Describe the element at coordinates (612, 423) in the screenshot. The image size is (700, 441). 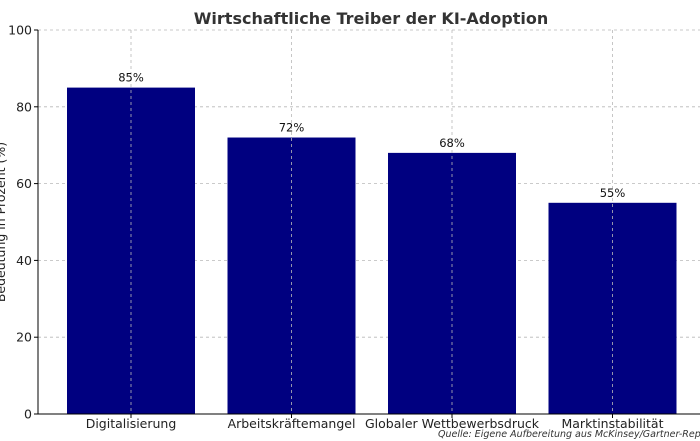
I see `x-tick-label: Marktinstabilität` at that location.